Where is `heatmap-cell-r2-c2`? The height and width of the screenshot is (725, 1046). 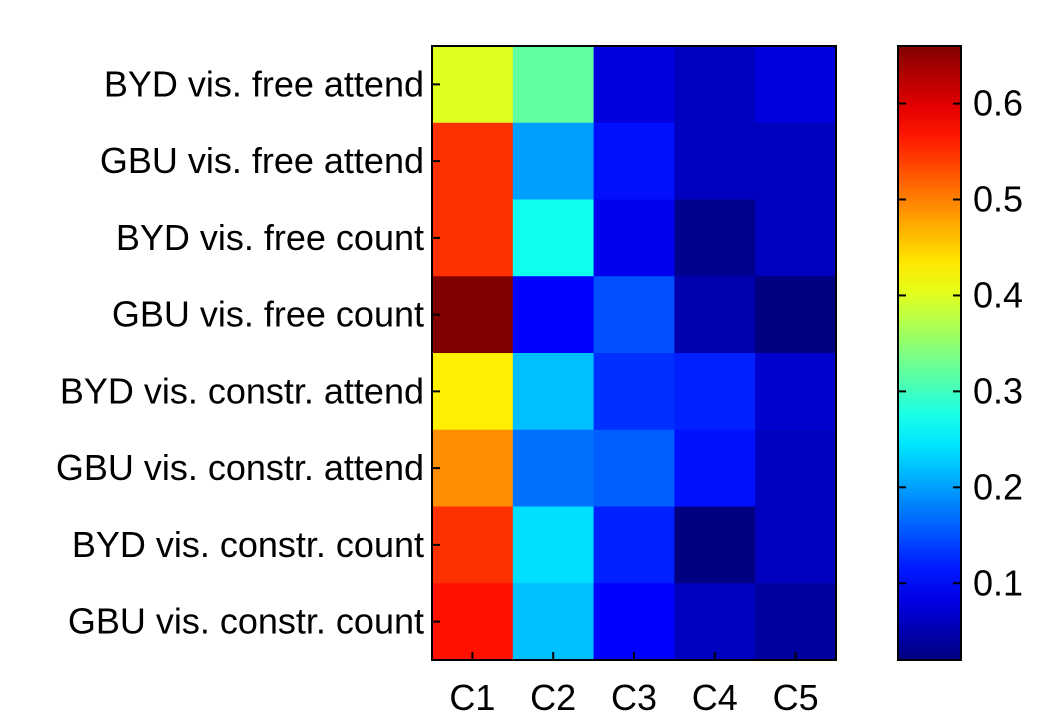
heatmap-cell-r2-c2 is located at coordinates (553, 161).